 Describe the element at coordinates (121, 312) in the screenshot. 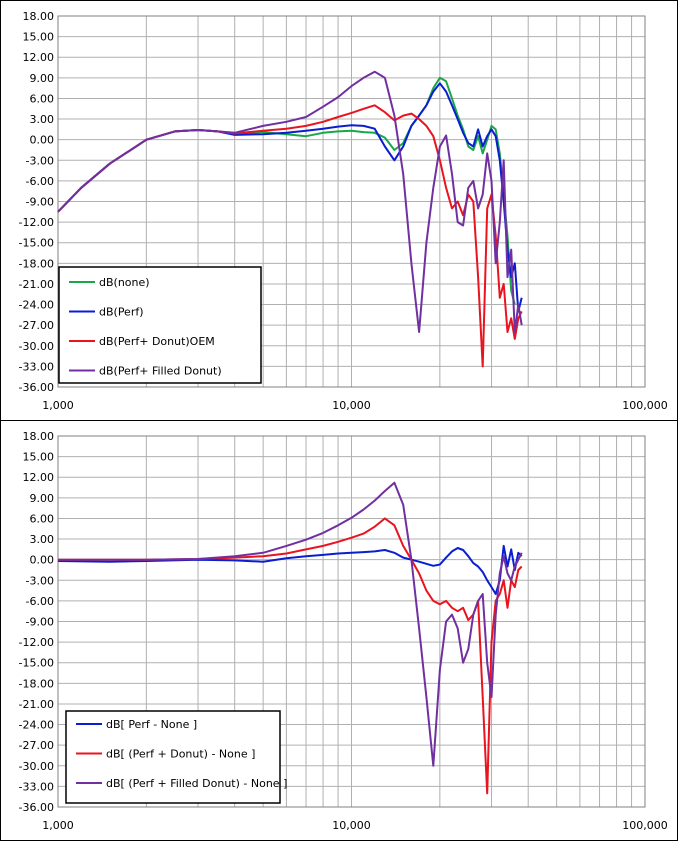

I see `legend-label: dB(Perf)` at that location.